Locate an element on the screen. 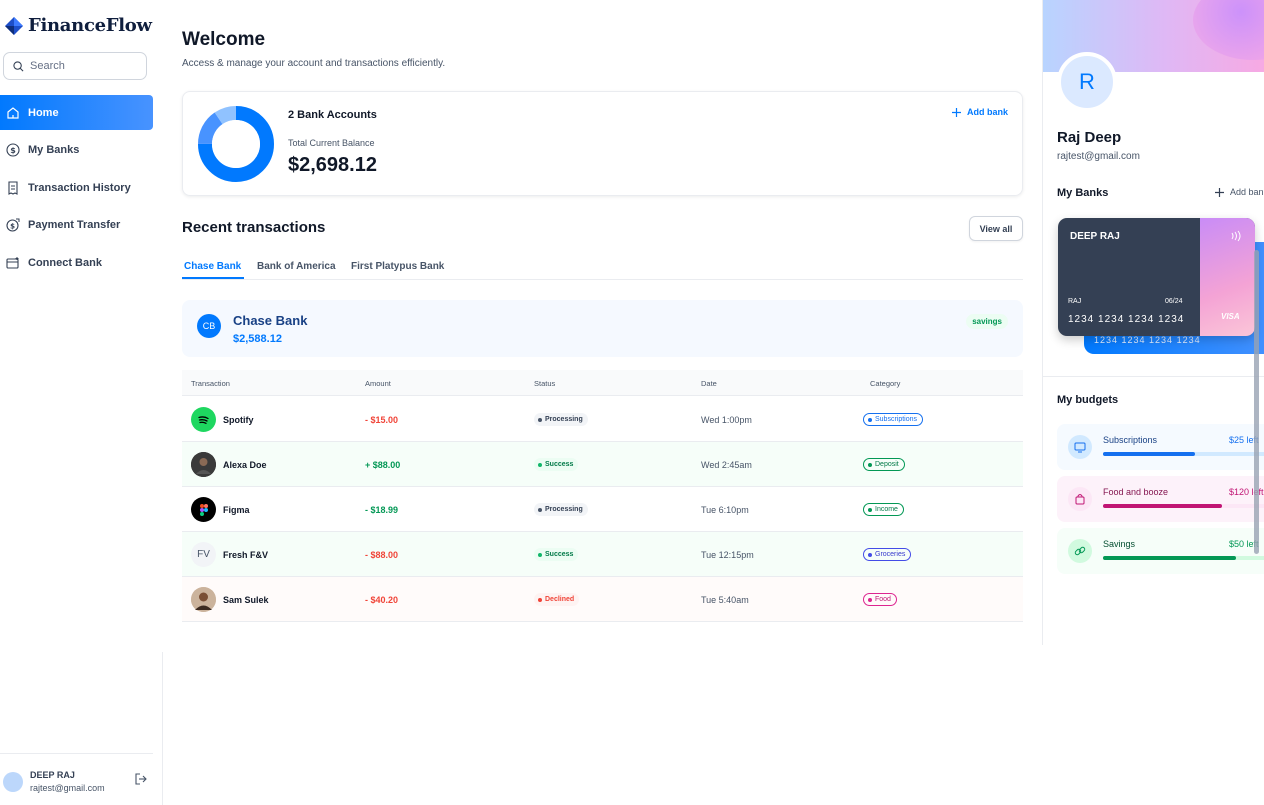 The width and height of the screenshot is (1264, 805). active-tab-indicator is located at coordinates (213, 278).